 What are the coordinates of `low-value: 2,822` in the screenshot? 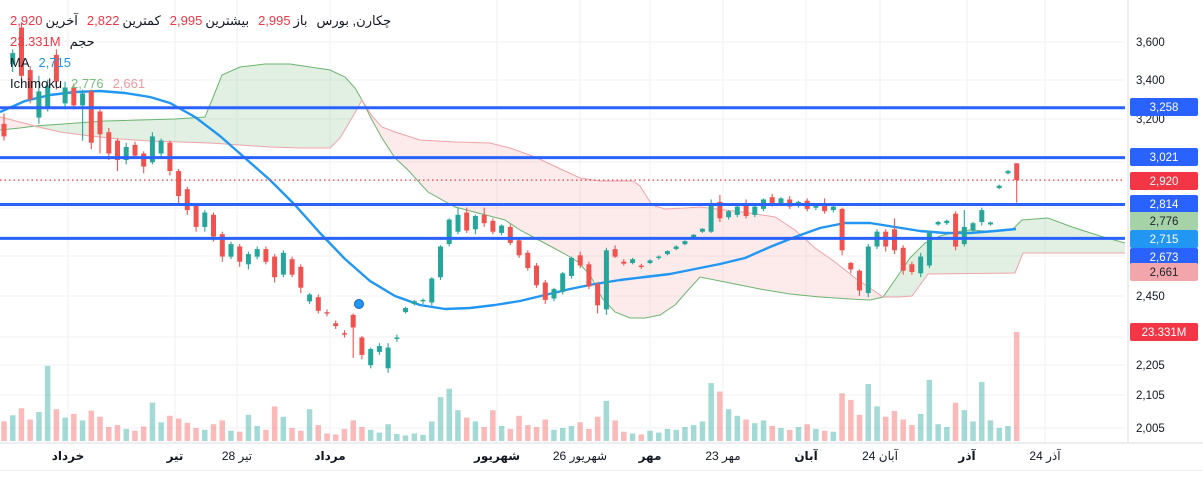 It's located at (103, 20).